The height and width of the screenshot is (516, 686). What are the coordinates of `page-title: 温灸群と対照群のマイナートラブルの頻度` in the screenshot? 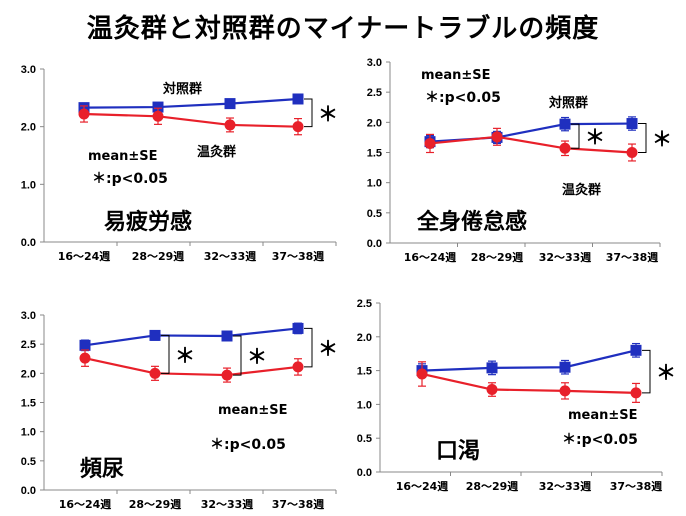 It's located at (343, 29).